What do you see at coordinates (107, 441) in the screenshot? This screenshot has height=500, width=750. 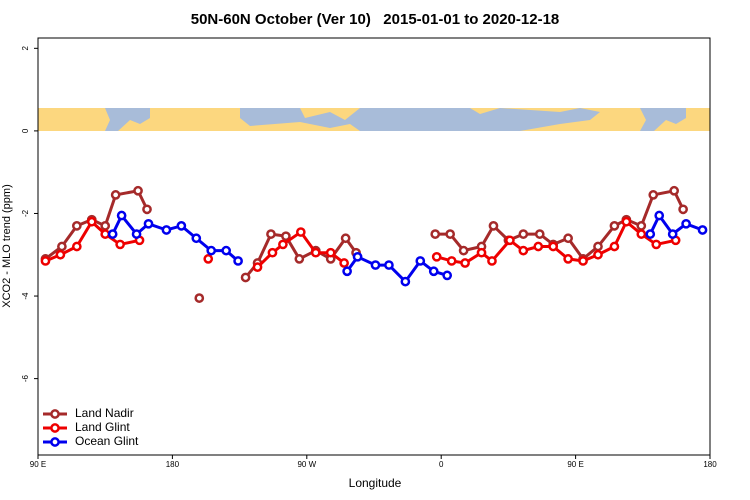 I see `legend-label: Ocean Glint` at bounding box center [107, 441].